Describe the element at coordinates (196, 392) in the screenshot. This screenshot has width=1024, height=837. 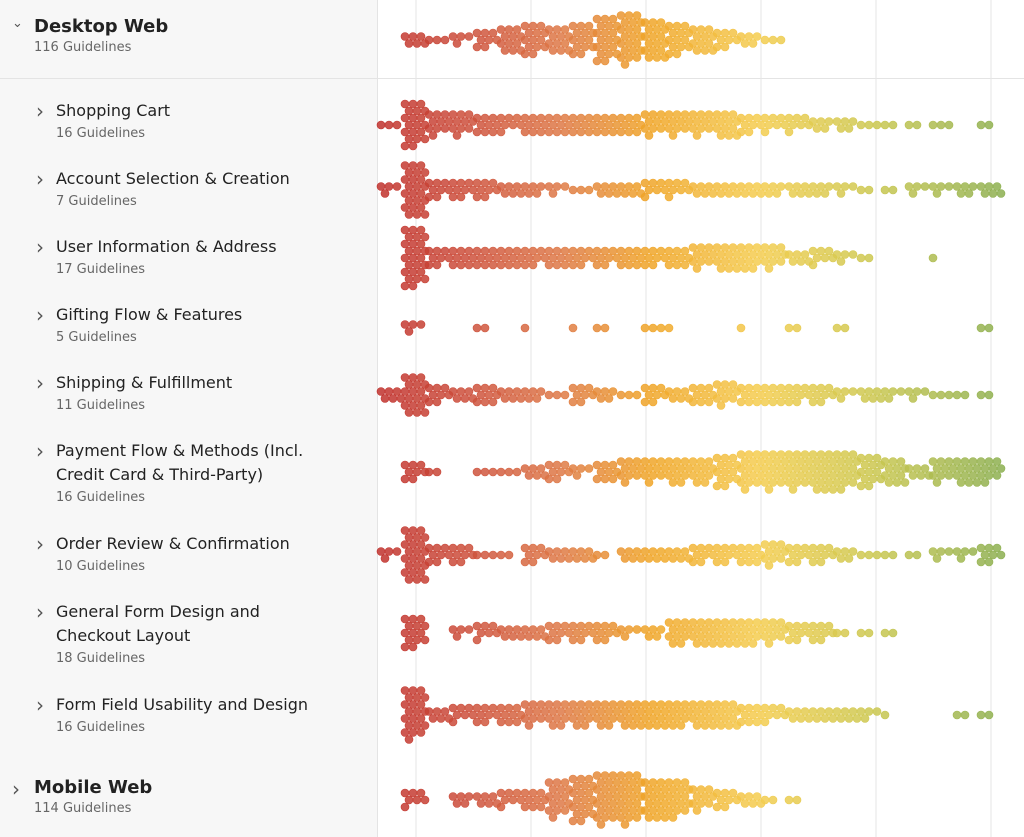
I see `subgroup-header: Shipping & Fulfillment 11 Guidelines` at that location.